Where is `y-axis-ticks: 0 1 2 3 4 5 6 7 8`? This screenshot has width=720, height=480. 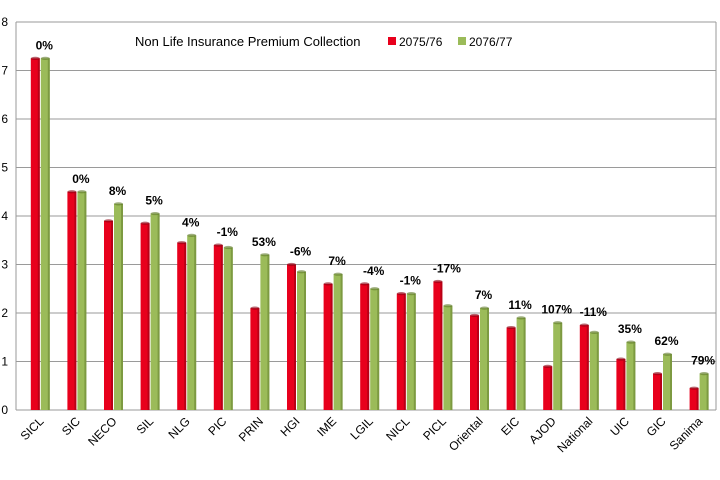 y-axis-ticks: 0 1 2 3 4 5 6 7 8 is located at coordinates (4, 216).